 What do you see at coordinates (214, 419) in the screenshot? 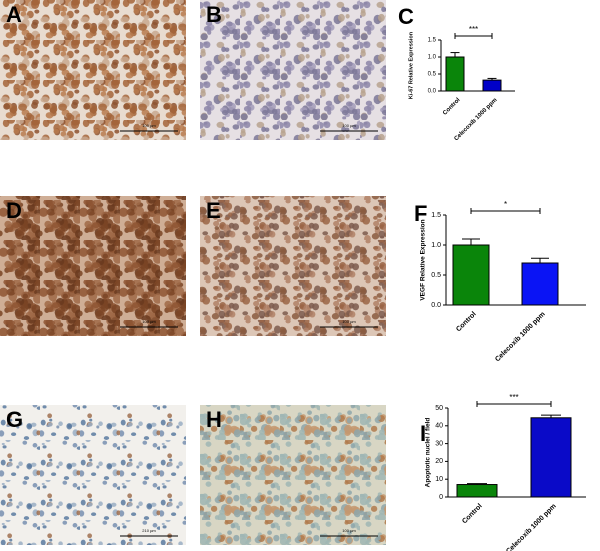
I see `panel-label: H` at bounding box center [214, 419].